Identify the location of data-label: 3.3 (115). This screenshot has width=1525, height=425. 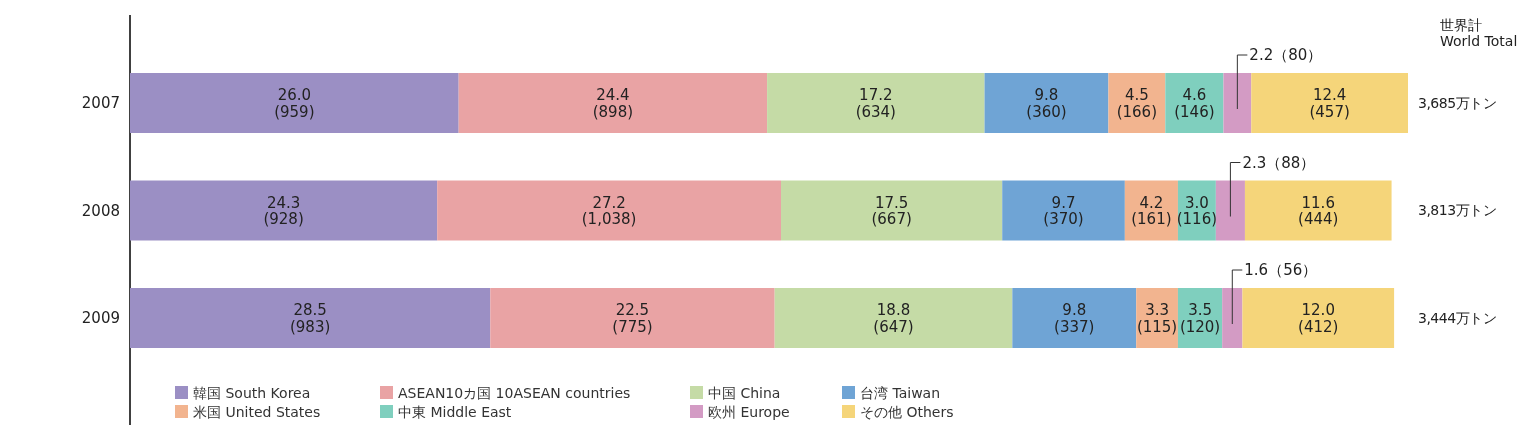
(1157, 318).